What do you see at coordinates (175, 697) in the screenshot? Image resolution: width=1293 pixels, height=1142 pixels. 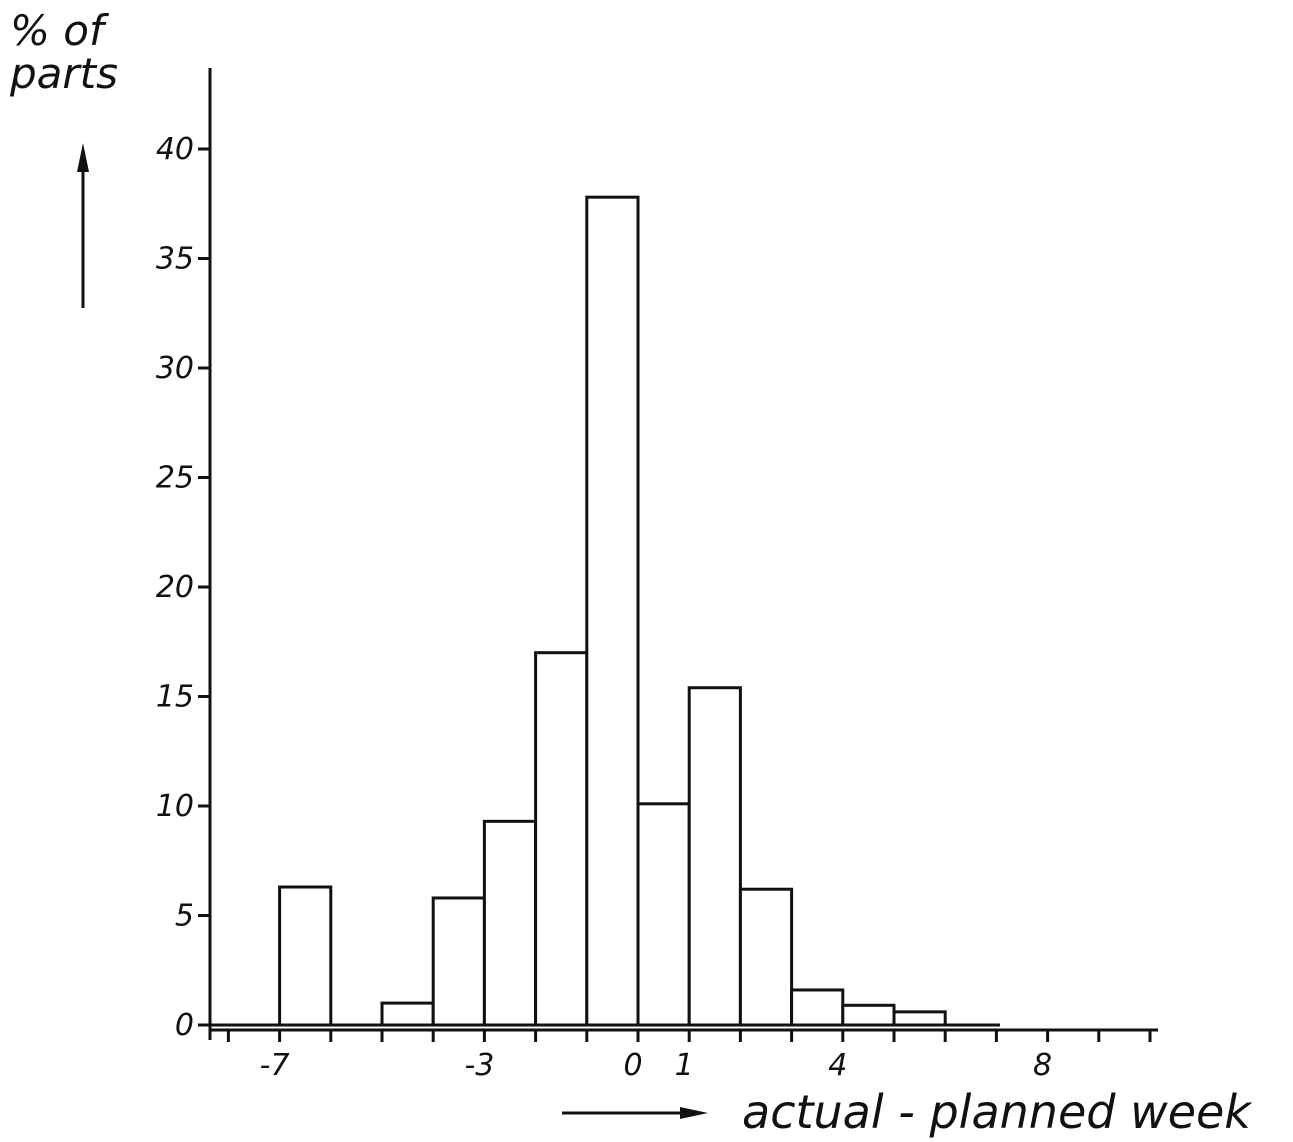 I see `y-tick-label: 15` at bounding box center [175, 697].